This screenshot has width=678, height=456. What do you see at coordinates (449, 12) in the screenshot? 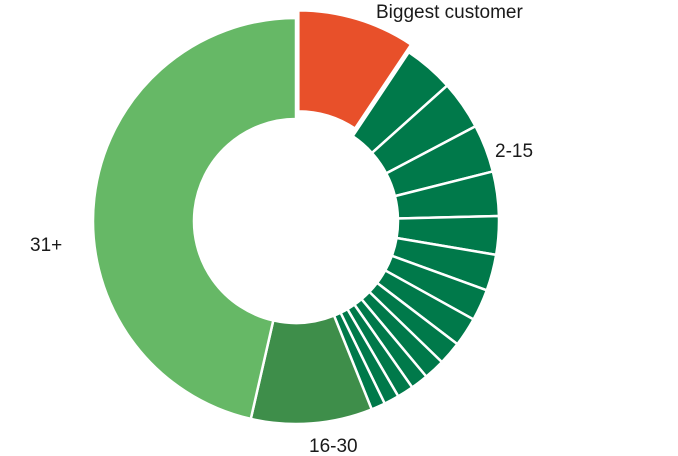
I see `label-biggest-customer: Biggest customer` at bounding box center [449, 12].